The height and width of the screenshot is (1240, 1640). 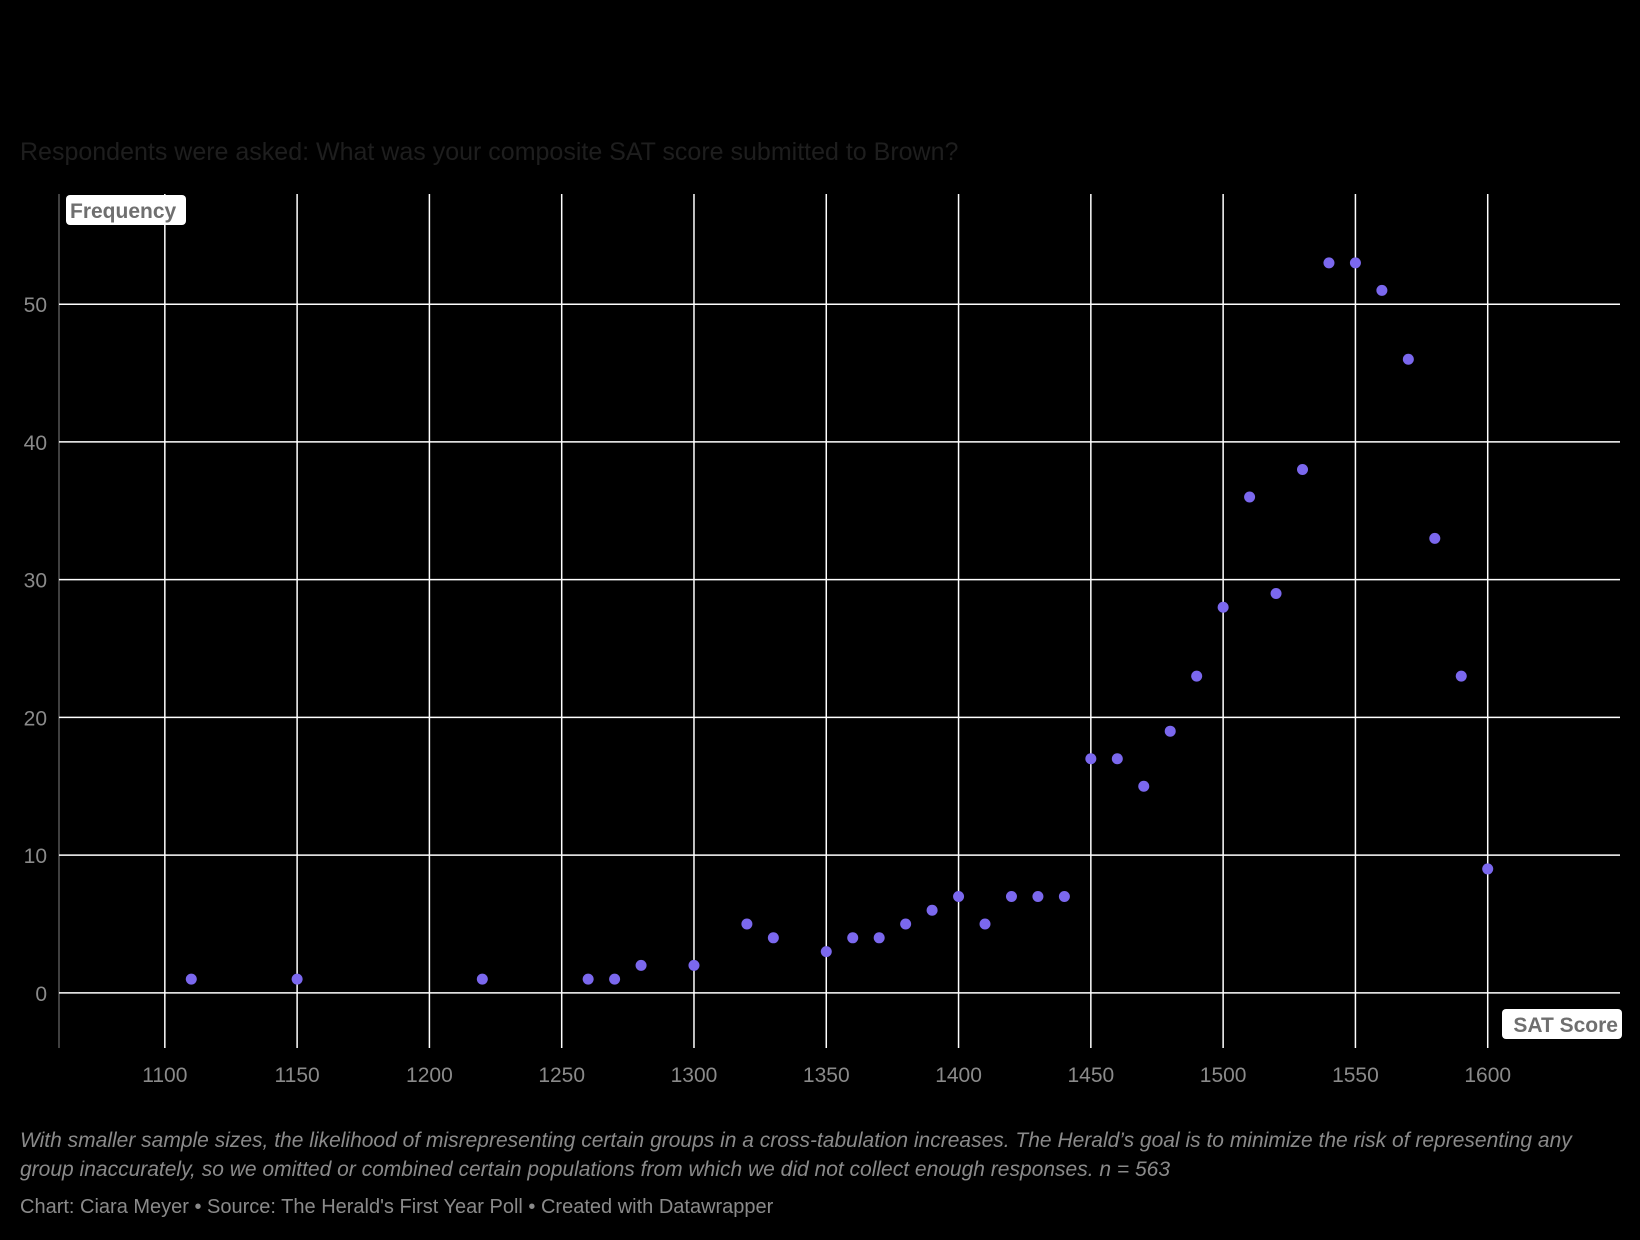 I want to click on x-tick-label: 1450, so click(x=1090, y=1075).